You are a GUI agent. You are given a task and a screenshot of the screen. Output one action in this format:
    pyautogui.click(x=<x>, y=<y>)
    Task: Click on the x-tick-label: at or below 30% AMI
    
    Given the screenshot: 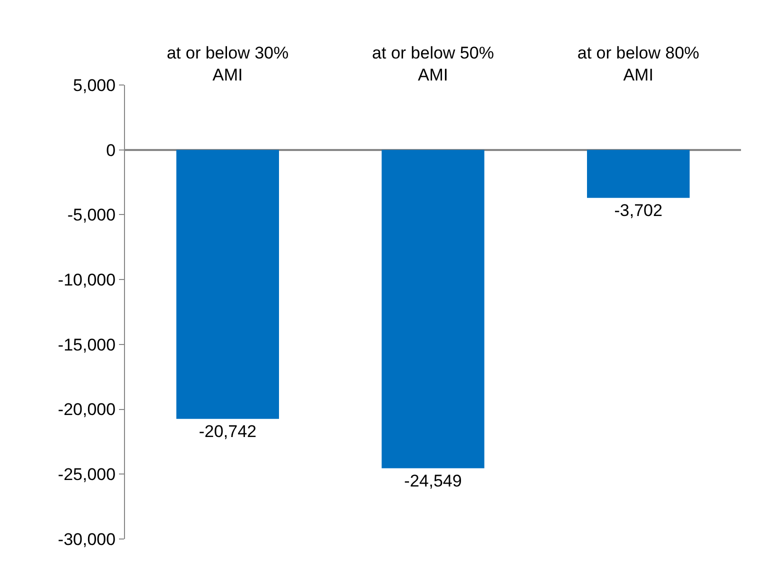 What is the action you would take?
    pyautogui.click(x=227, y=64)
    